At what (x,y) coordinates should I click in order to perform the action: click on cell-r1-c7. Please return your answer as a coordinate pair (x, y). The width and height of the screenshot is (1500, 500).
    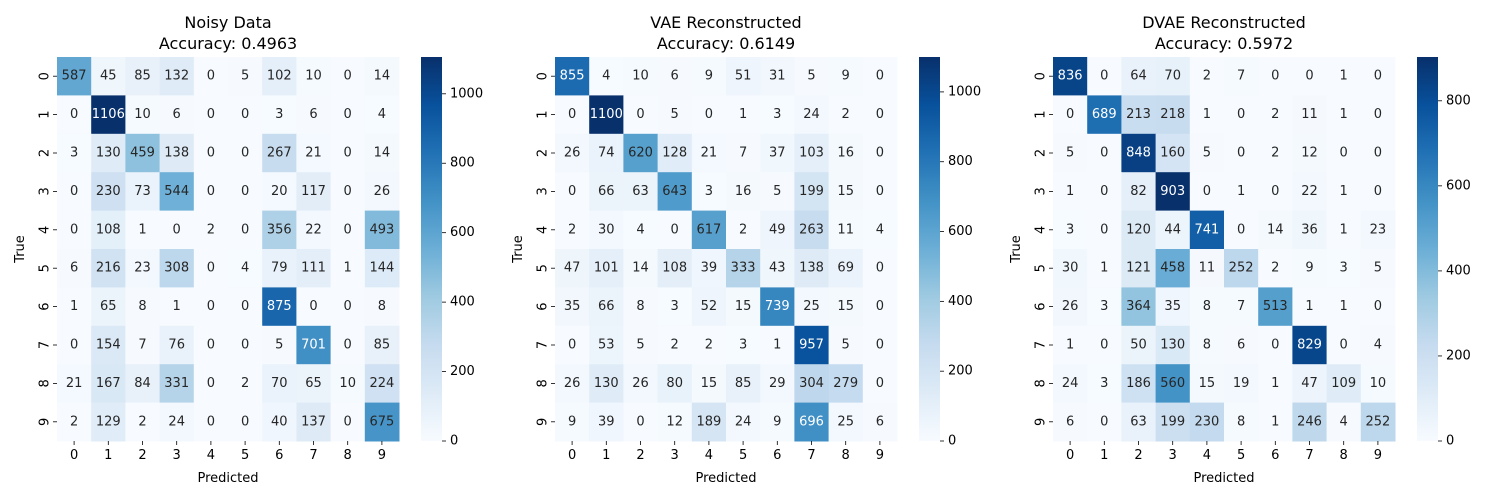
    Looking at the image, I should click on (1310, 115).